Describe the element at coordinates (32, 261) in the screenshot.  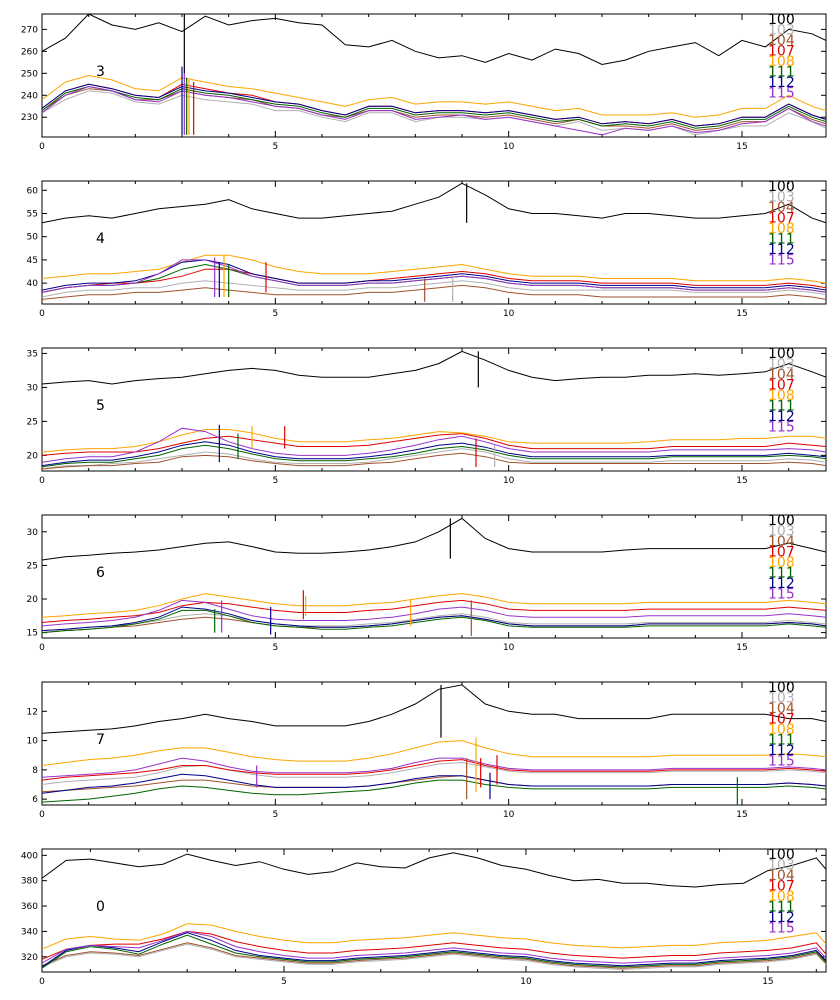
I see `y-tick-label: 45` at that location.